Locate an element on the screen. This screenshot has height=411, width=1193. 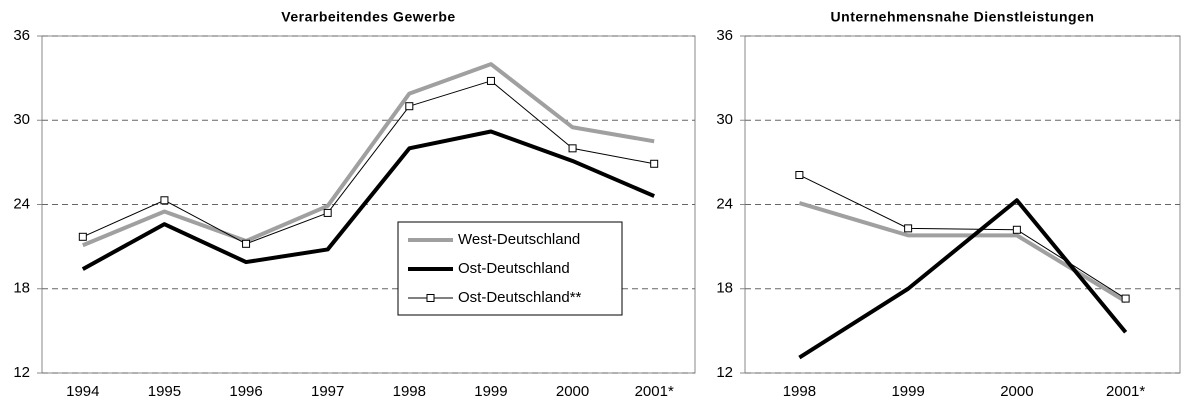
x-tick-label: 1995 is located at coordinates (164, 391).